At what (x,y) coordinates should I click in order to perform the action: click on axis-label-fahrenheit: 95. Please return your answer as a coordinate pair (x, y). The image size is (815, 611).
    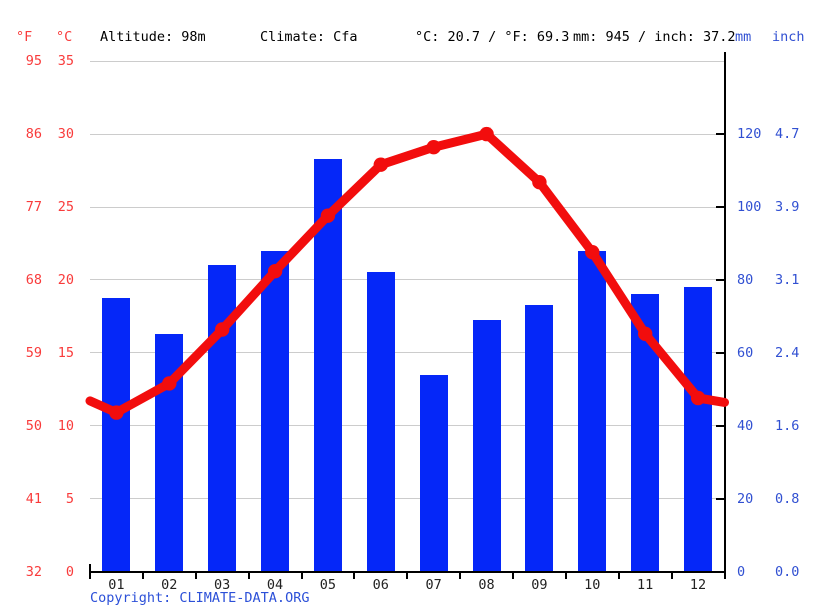
    Looking at the image, I should click on (33, 61).